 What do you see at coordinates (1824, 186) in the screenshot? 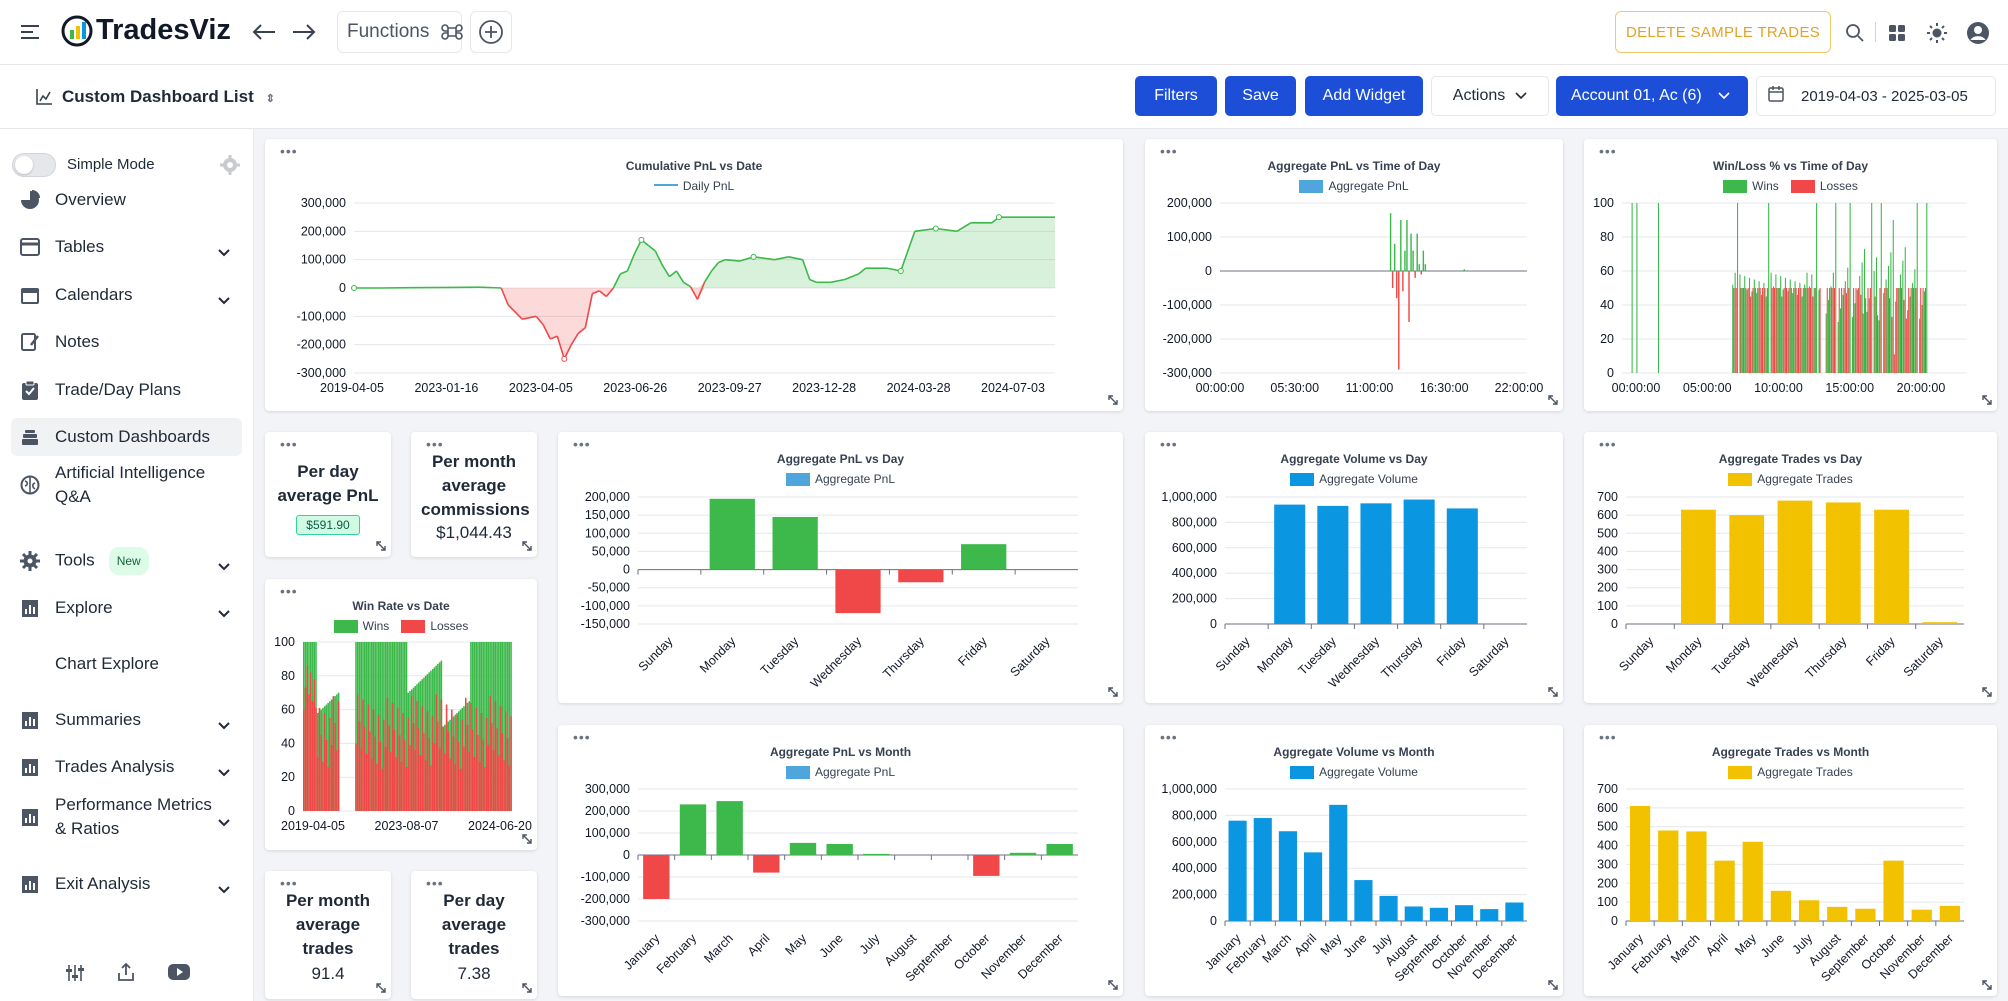
I see `legend-item: Losses` at bounding box center [1824, 186].